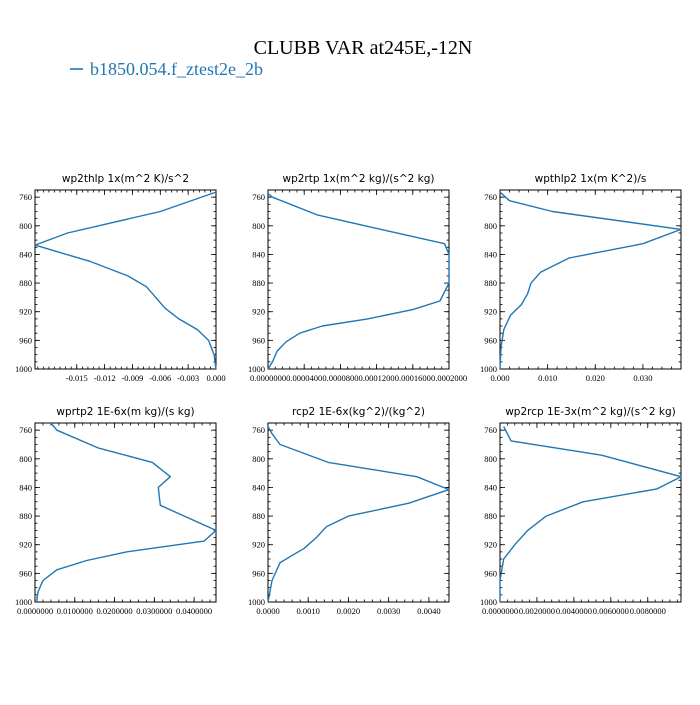 The width and height of the screenshot is (700, 705). Describe the element at coordinates (537, 611) in the screenshot. I see `x-tick-label: 0.0020000` at that location.